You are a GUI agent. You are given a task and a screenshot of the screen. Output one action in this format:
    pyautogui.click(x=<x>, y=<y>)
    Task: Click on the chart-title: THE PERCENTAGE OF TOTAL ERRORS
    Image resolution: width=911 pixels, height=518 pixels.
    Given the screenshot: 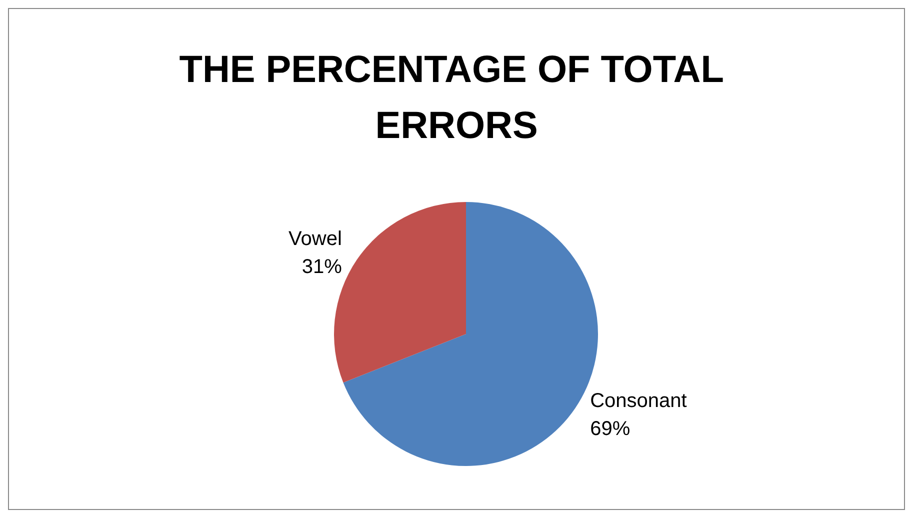 What is the action you would take?
    pyautogui.click(x=456, y=98)
    